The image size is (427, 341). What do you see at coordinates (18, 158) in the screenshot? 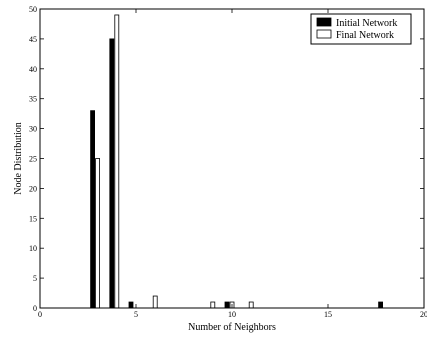
I see `y-axis-label: Node Distribution` at bounding box center [18, 158].